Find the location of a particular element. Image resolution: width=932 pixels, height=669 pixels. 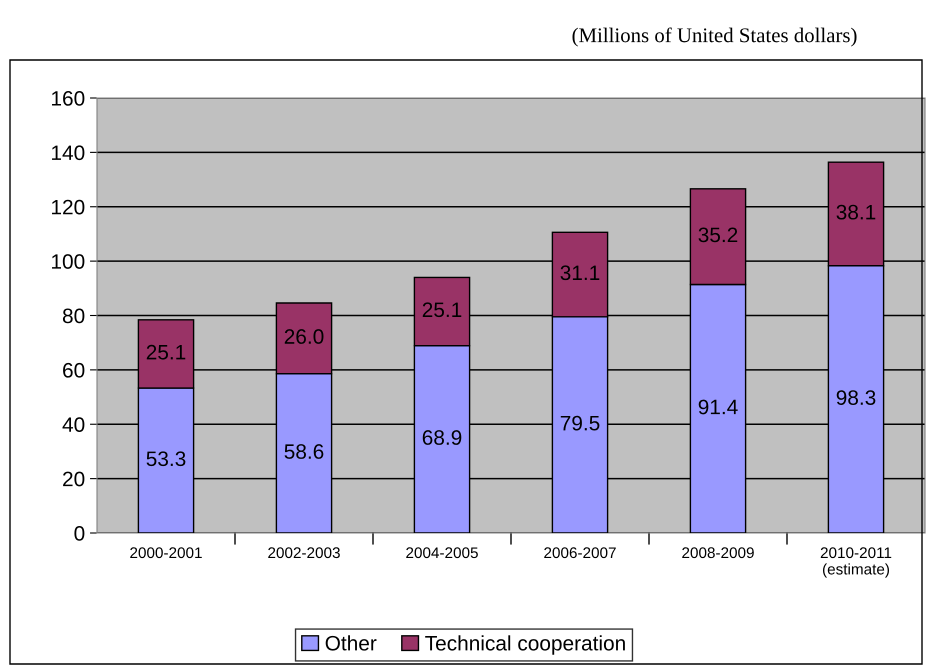

data-label: 68.9 is located at coordinates (442, 437).